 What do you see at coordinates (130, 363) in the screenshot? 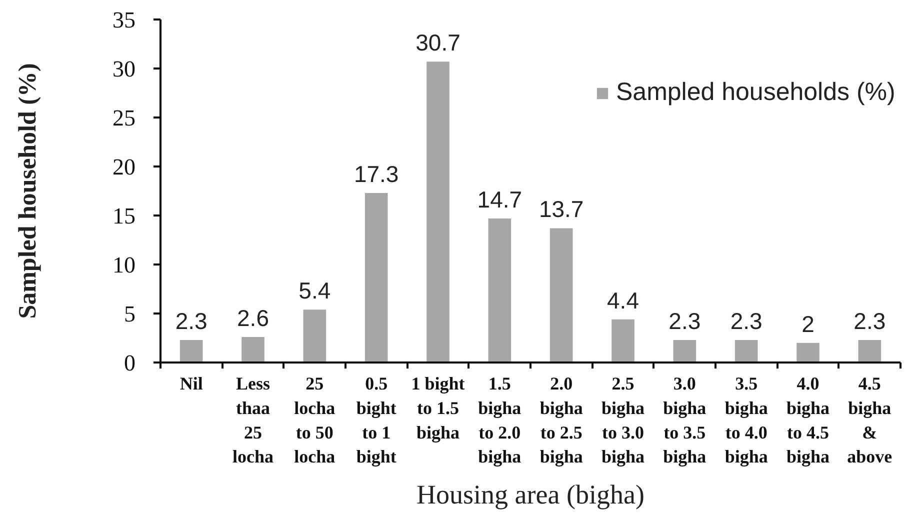
I see `y-tick-label: 0` at bounding box center [130, 363].